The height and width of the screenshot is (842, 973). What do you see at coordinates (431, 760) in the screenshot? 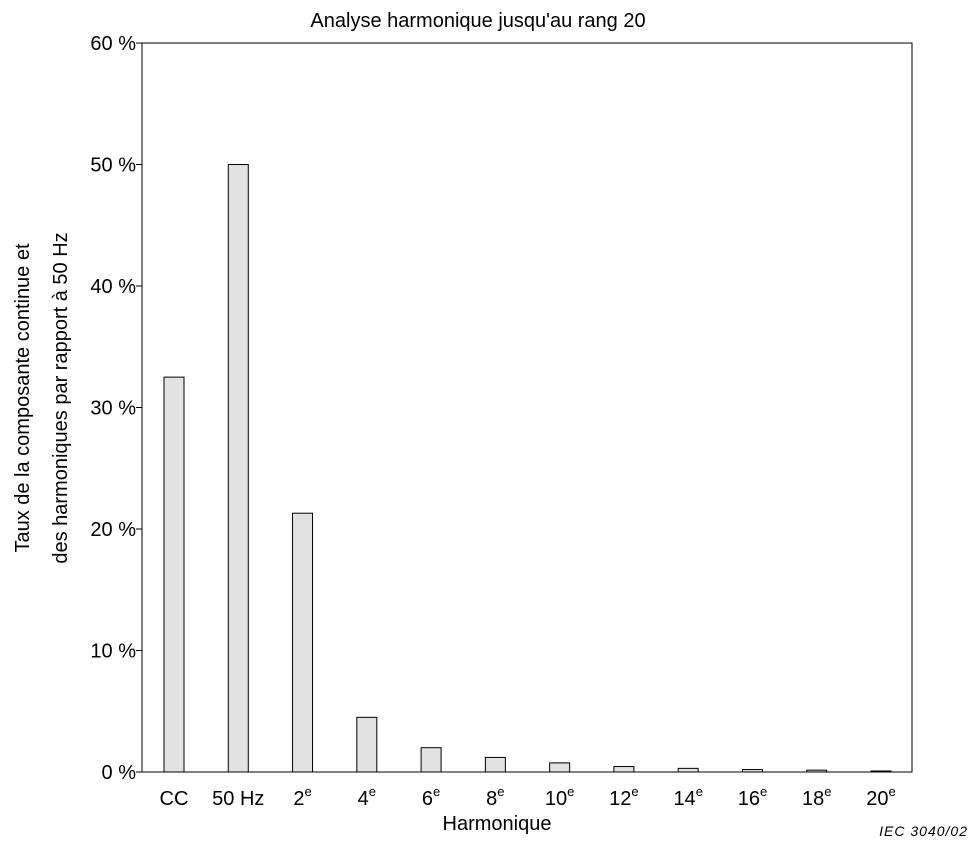
I see `bar-6e` at bounding box center [431, 760].